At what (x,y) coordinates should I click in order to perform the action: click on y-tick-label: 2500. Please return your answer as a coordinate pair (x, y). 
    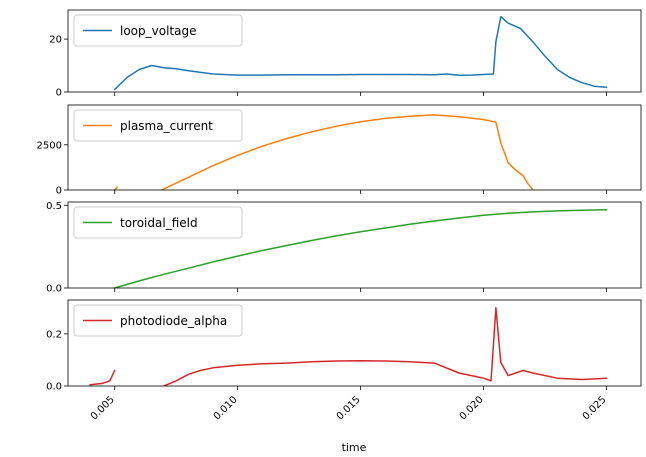
    Looking at the image, I should click on (49, 145).